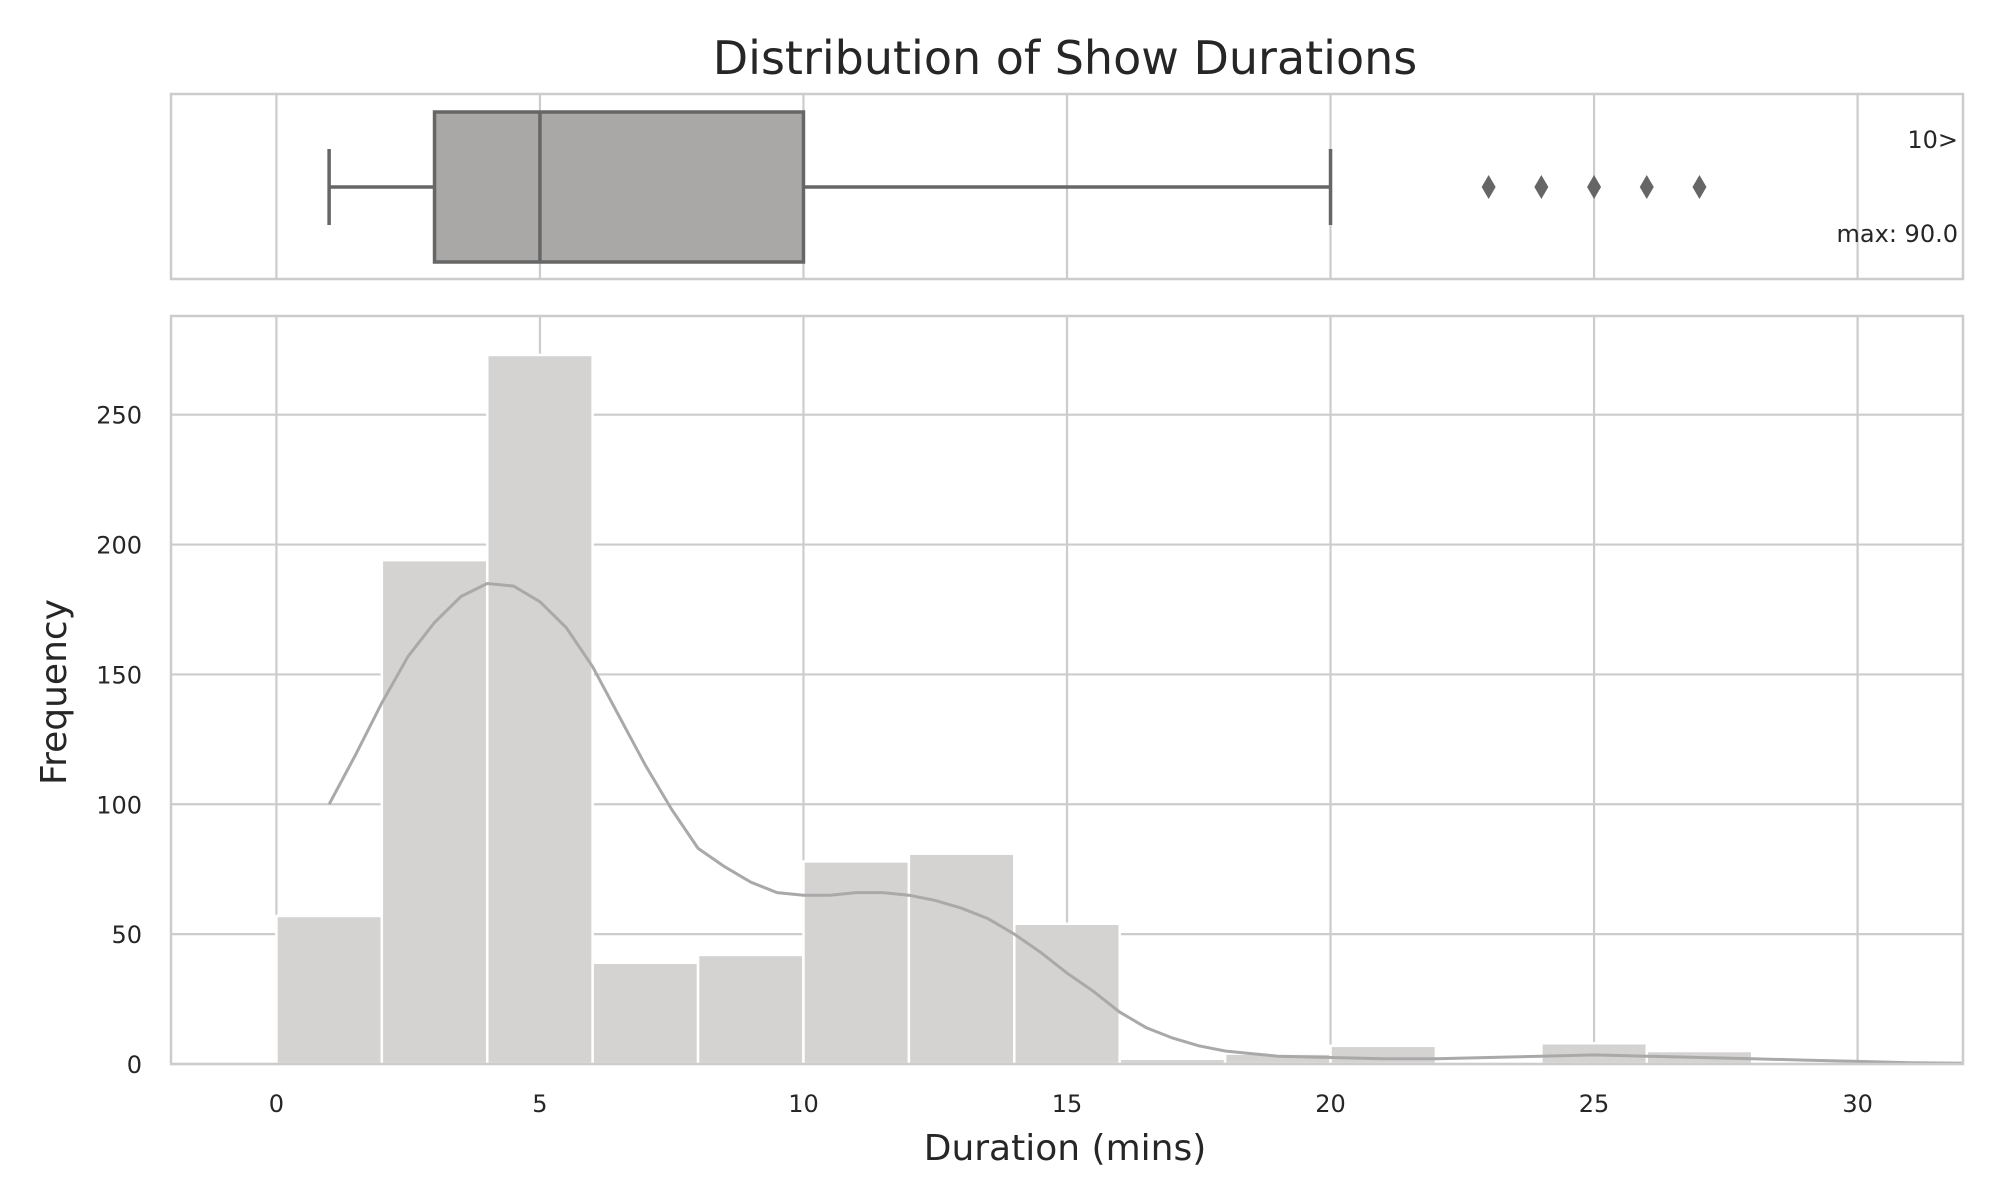  I want to click on y-tick-label-4: 200, so click(119, 546).